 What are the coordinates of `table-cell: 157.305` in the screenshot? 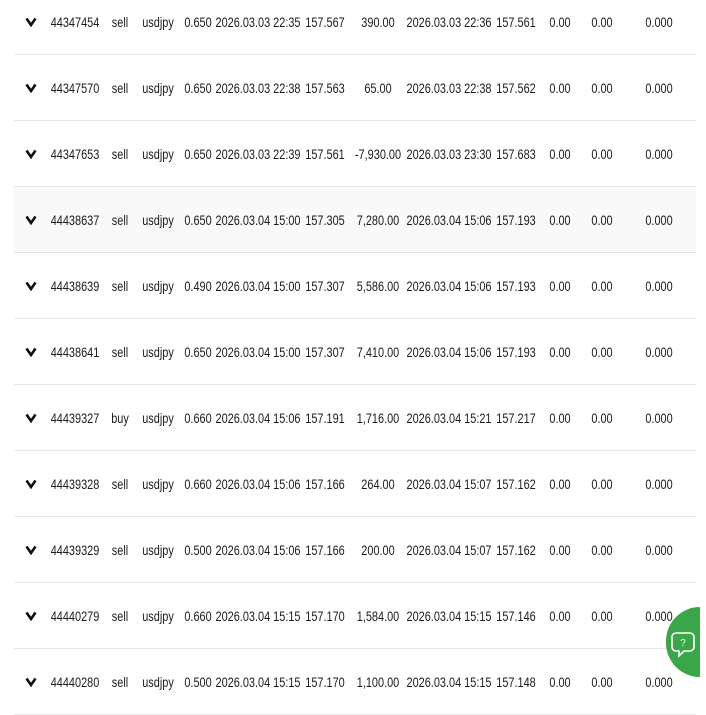 It's located at (325, 220).